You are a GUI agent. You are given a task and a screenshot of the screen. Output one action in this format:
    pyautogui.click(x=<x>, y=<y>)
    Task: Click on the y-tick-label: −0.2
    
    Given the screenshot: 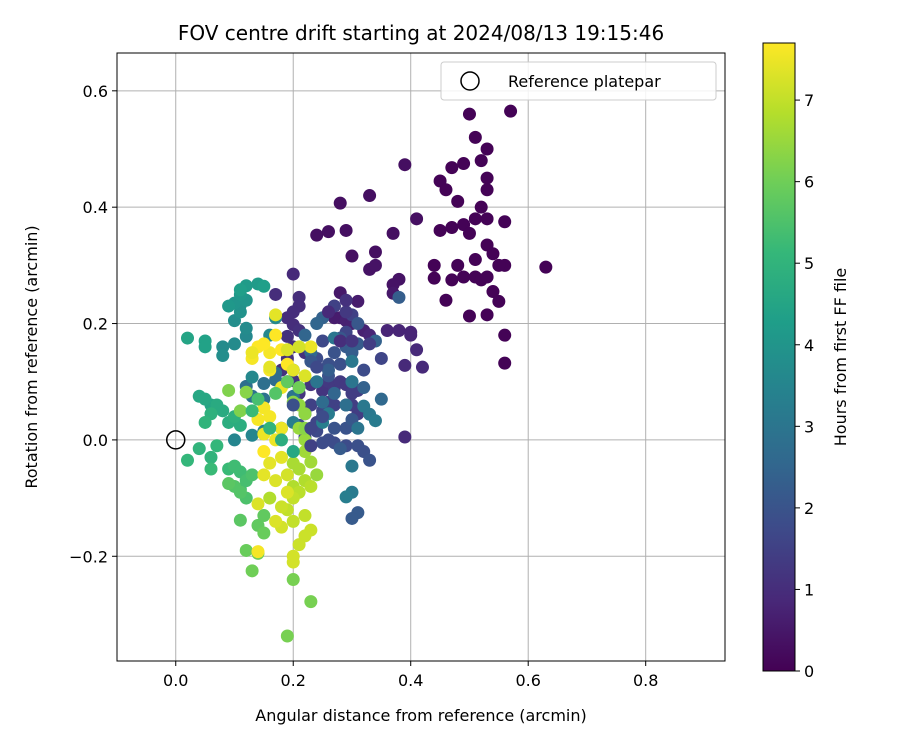 What is the action you would take?
    pyautogui.click(x=88, y=556)
    